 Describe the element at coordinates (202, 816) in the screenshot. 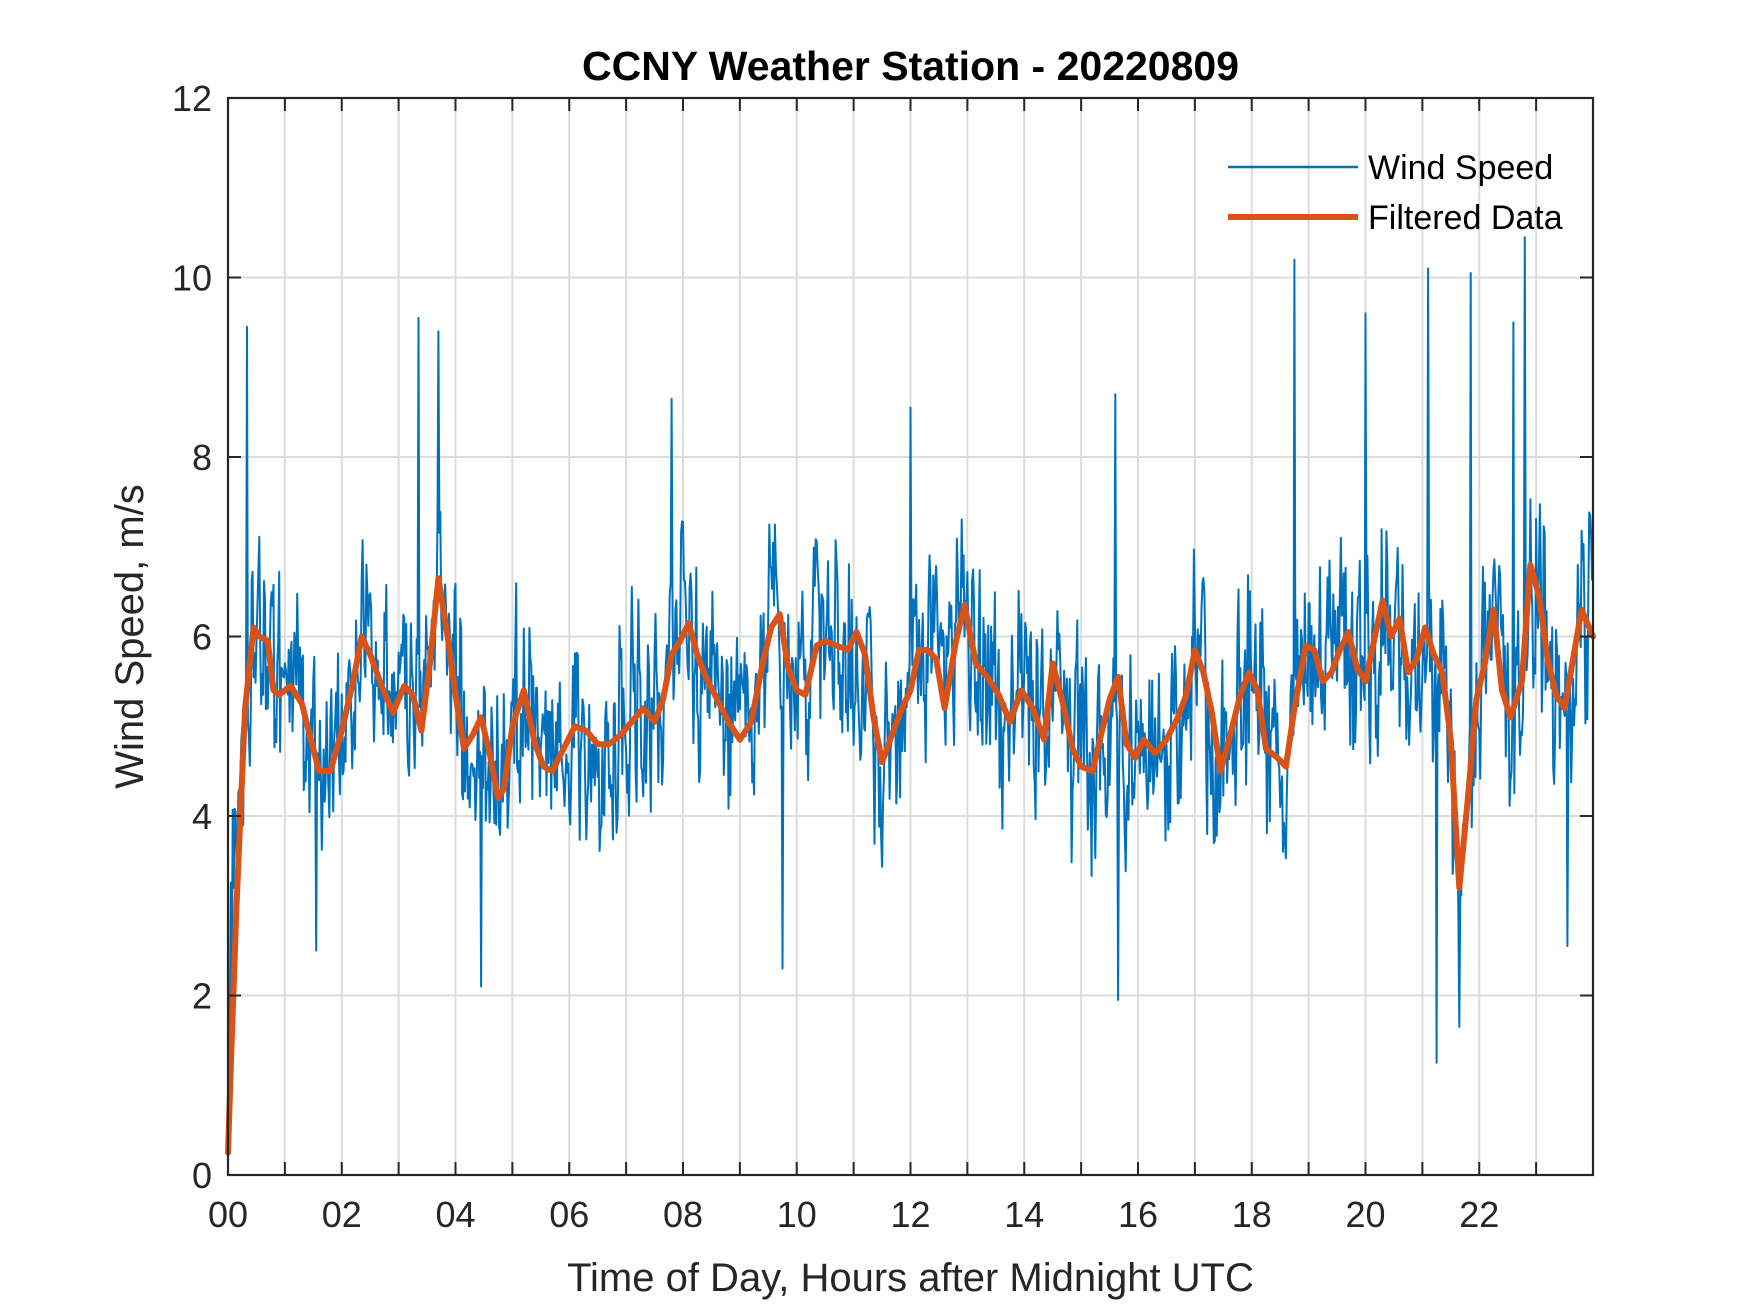

I see `y-tick-label: 4` at that location.